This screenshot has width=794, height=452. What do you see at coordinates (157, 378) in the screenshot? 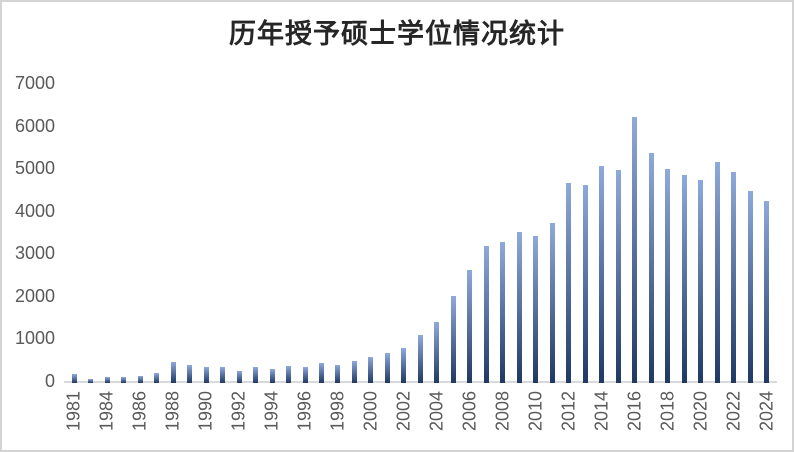
I see `bar-1987` at bounding box center [157, 378].